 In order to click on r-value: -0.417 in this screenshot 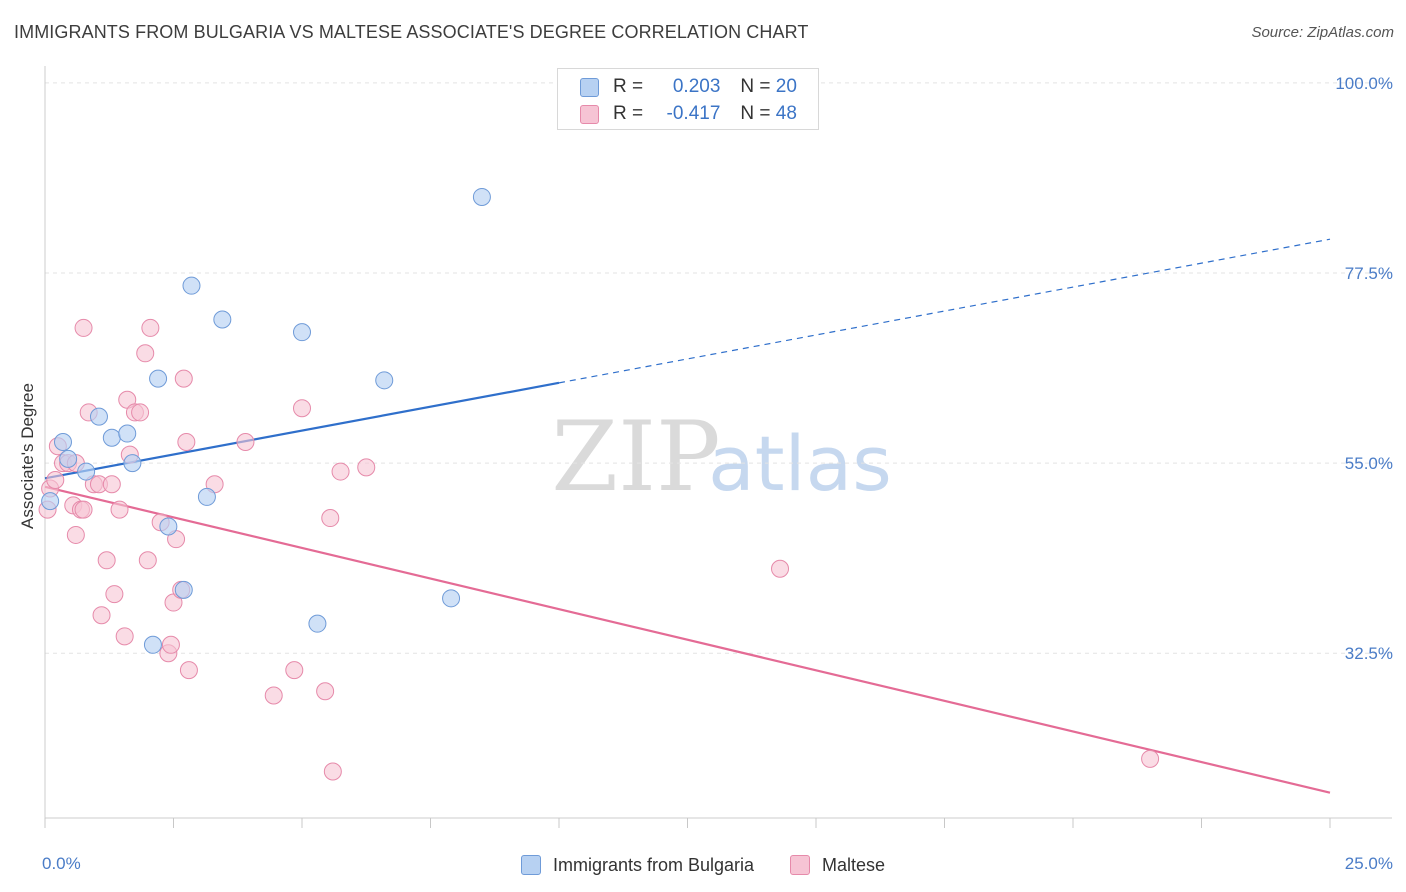, I will do `click(693, 113)`.